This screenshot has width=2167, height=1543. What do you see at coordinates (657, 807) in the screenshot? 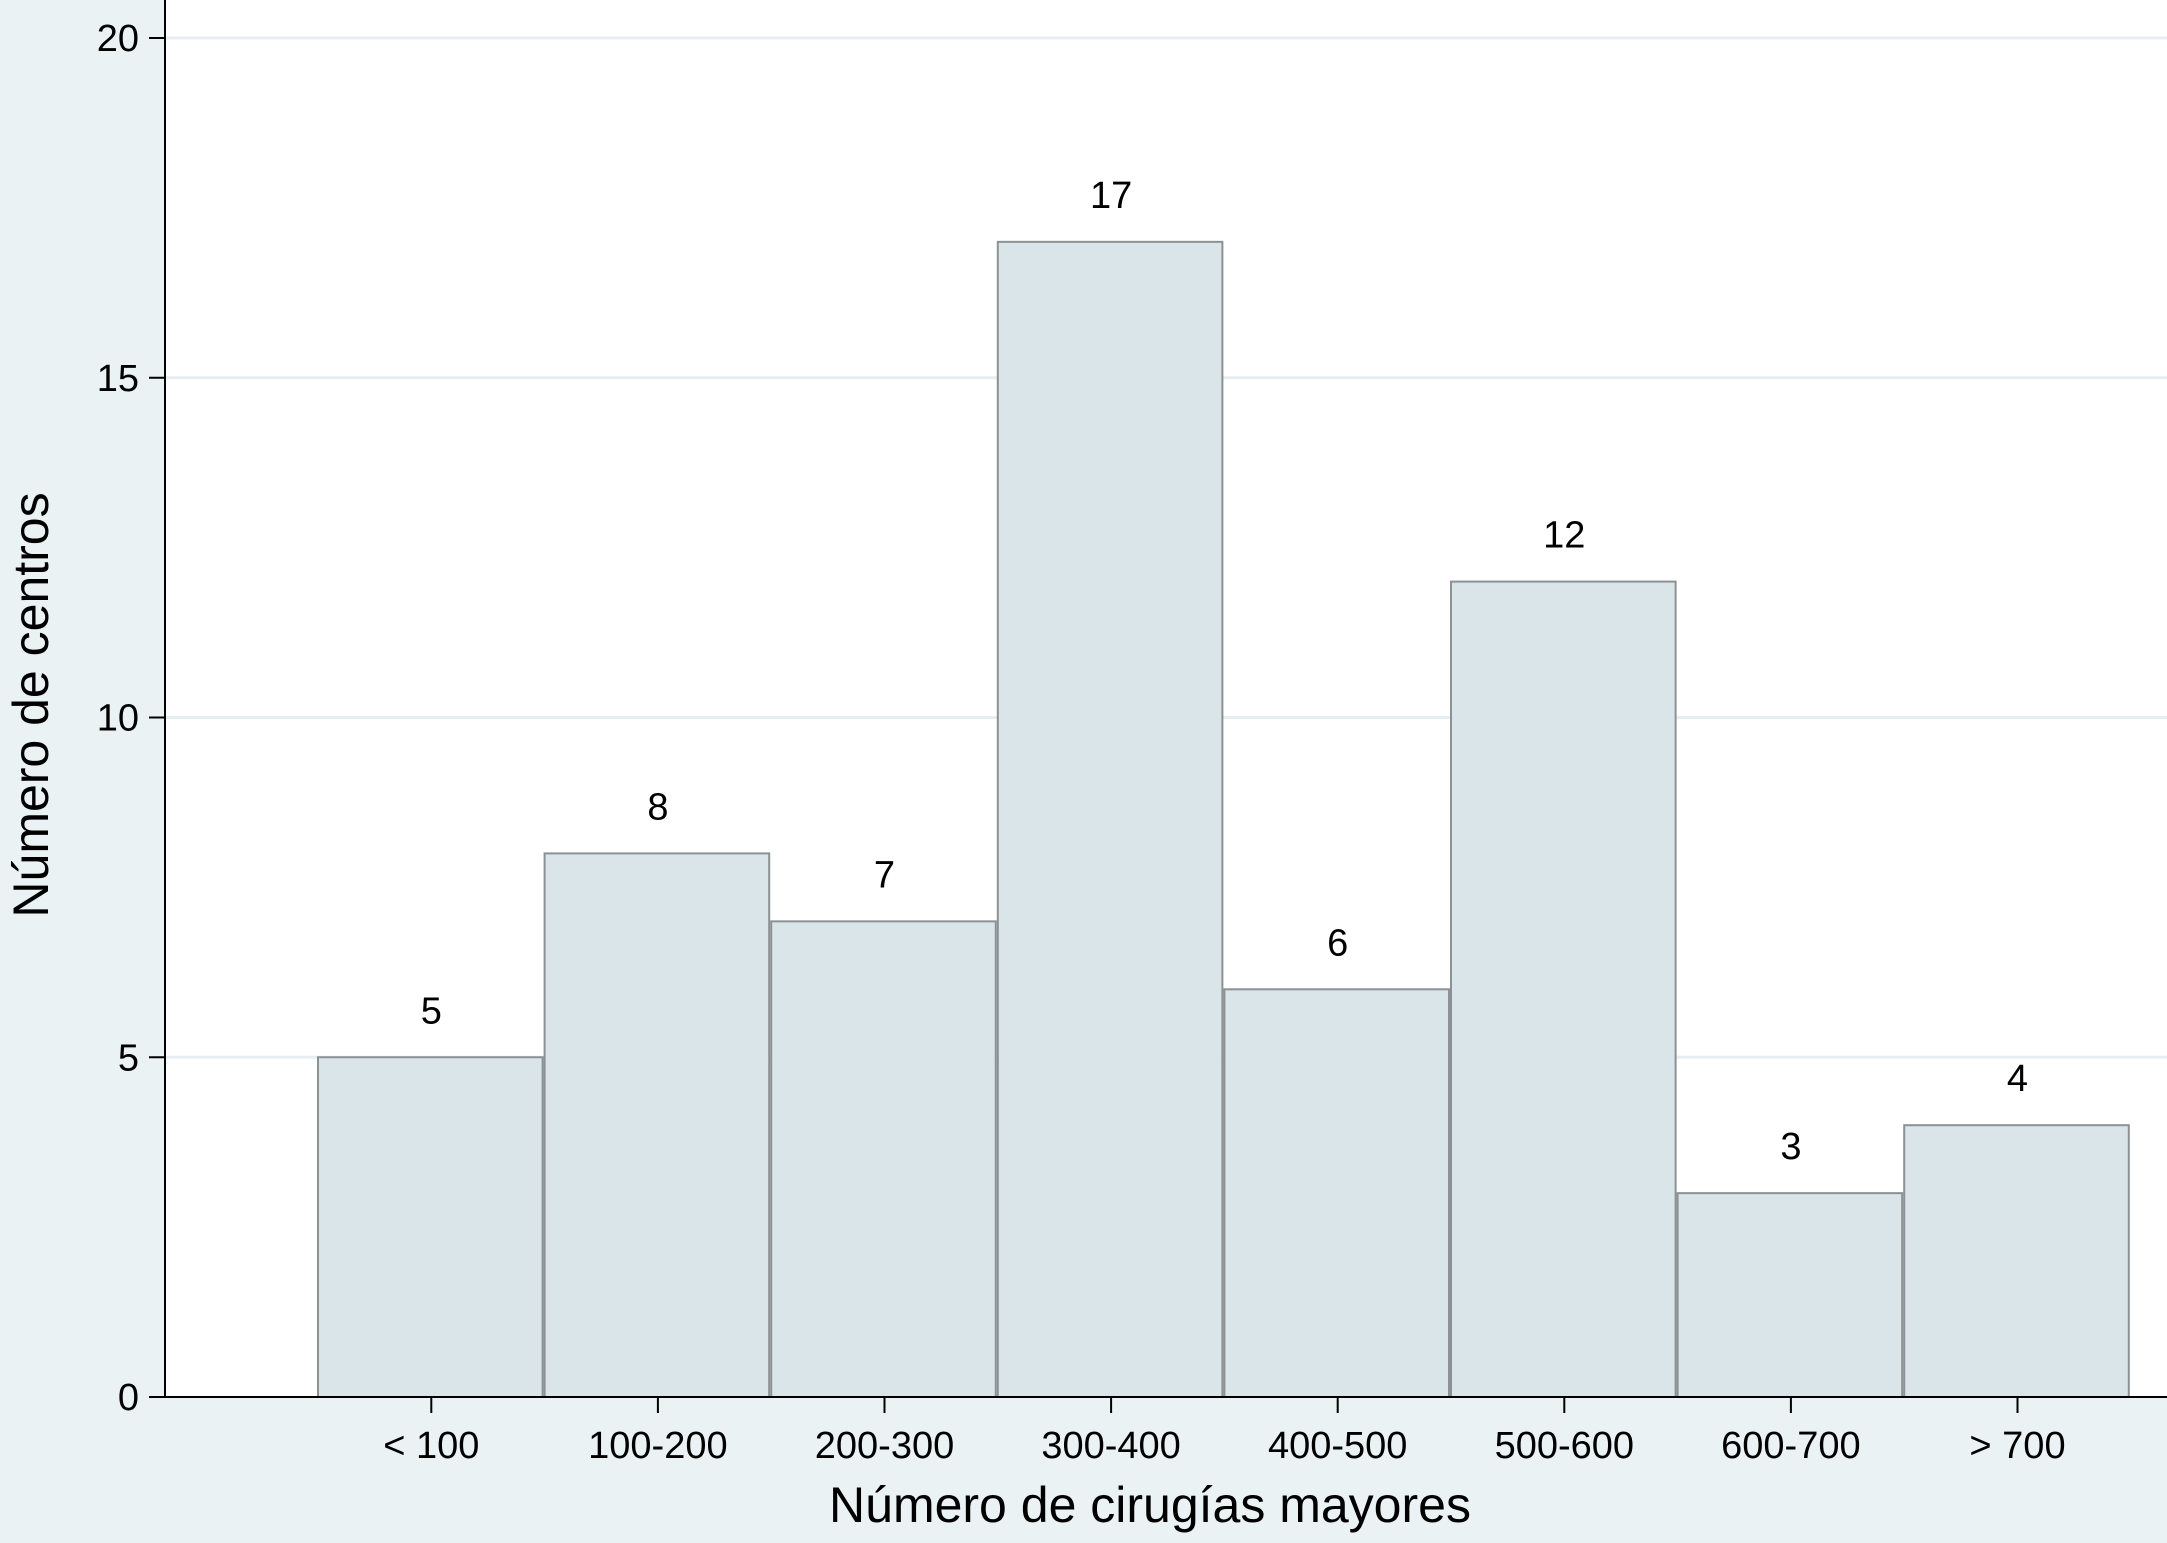
I see `data-label: 8` at bounding box center [657, 807].